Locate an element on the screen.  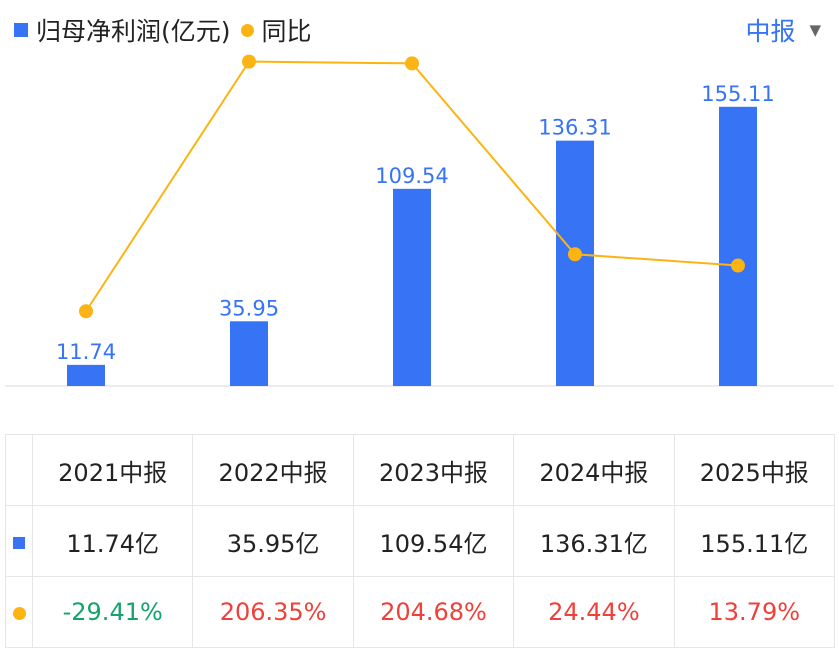
yoy-marker-cell is located at coordinates (19, 612).